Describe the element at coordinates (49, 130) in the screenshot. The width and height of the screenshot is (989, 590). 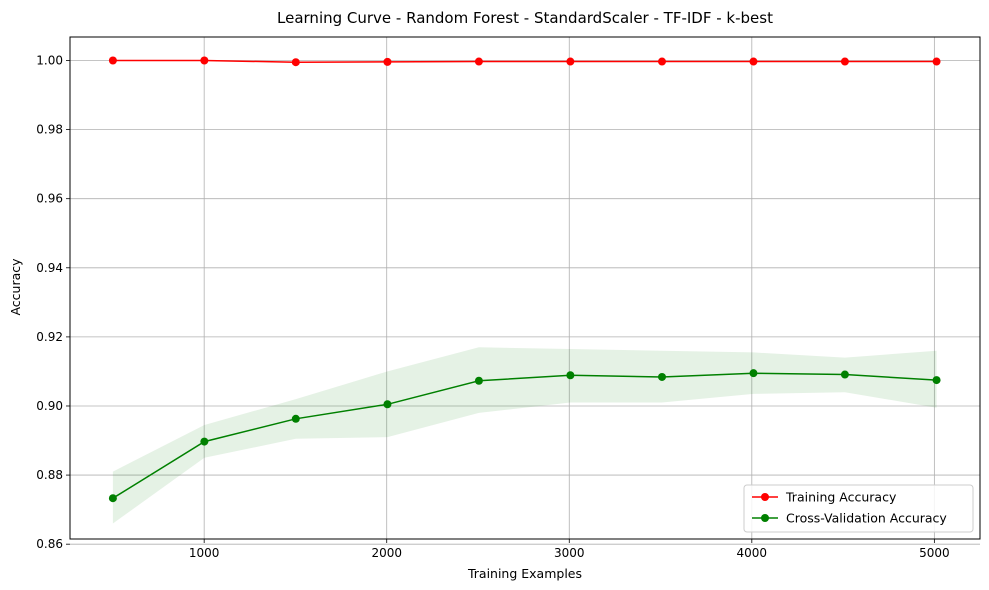
I see `y-tick-label: 0.98` at that location.